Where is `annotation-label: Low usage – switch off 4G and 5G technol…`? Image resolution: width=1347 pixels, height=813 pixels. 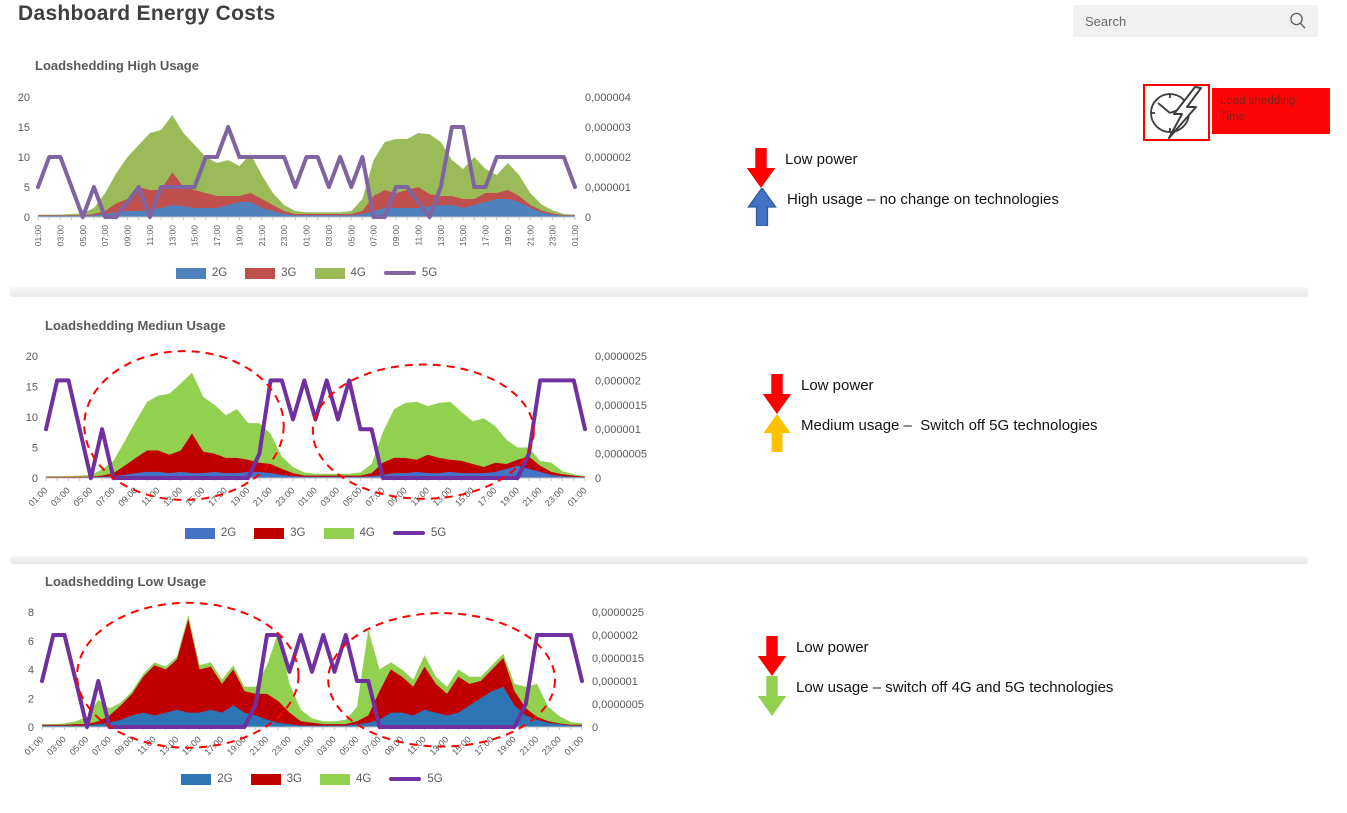 annotation-label: Low usage – switch off 4G and 5G technol… is located at coordinates (955, 687).